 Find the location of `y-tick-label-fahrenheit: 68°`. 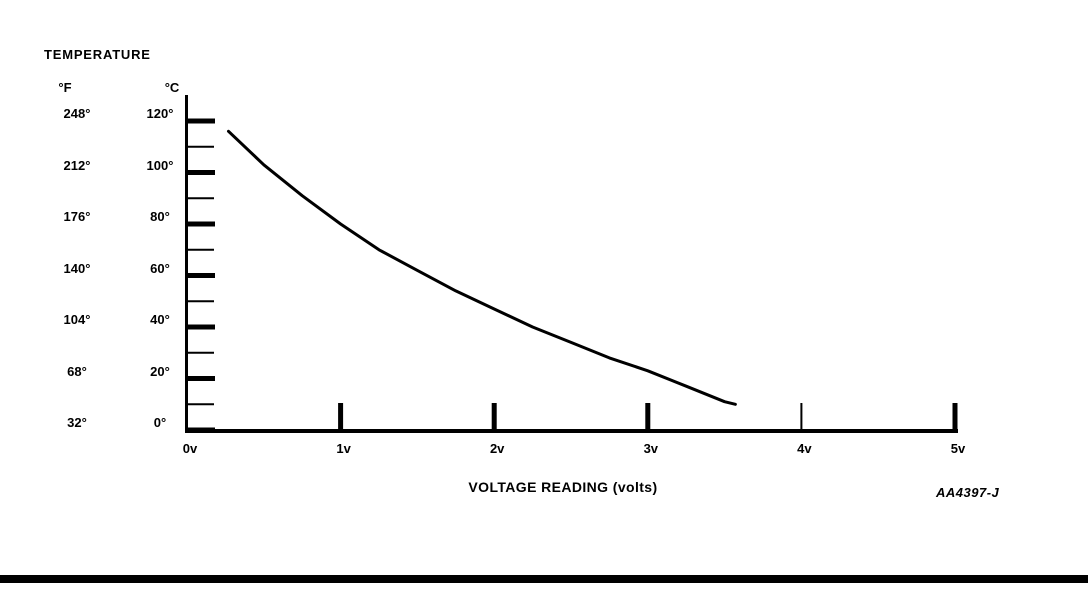

y-tick-label-fahrenheit: 68° is located at coordinates (77, 371).